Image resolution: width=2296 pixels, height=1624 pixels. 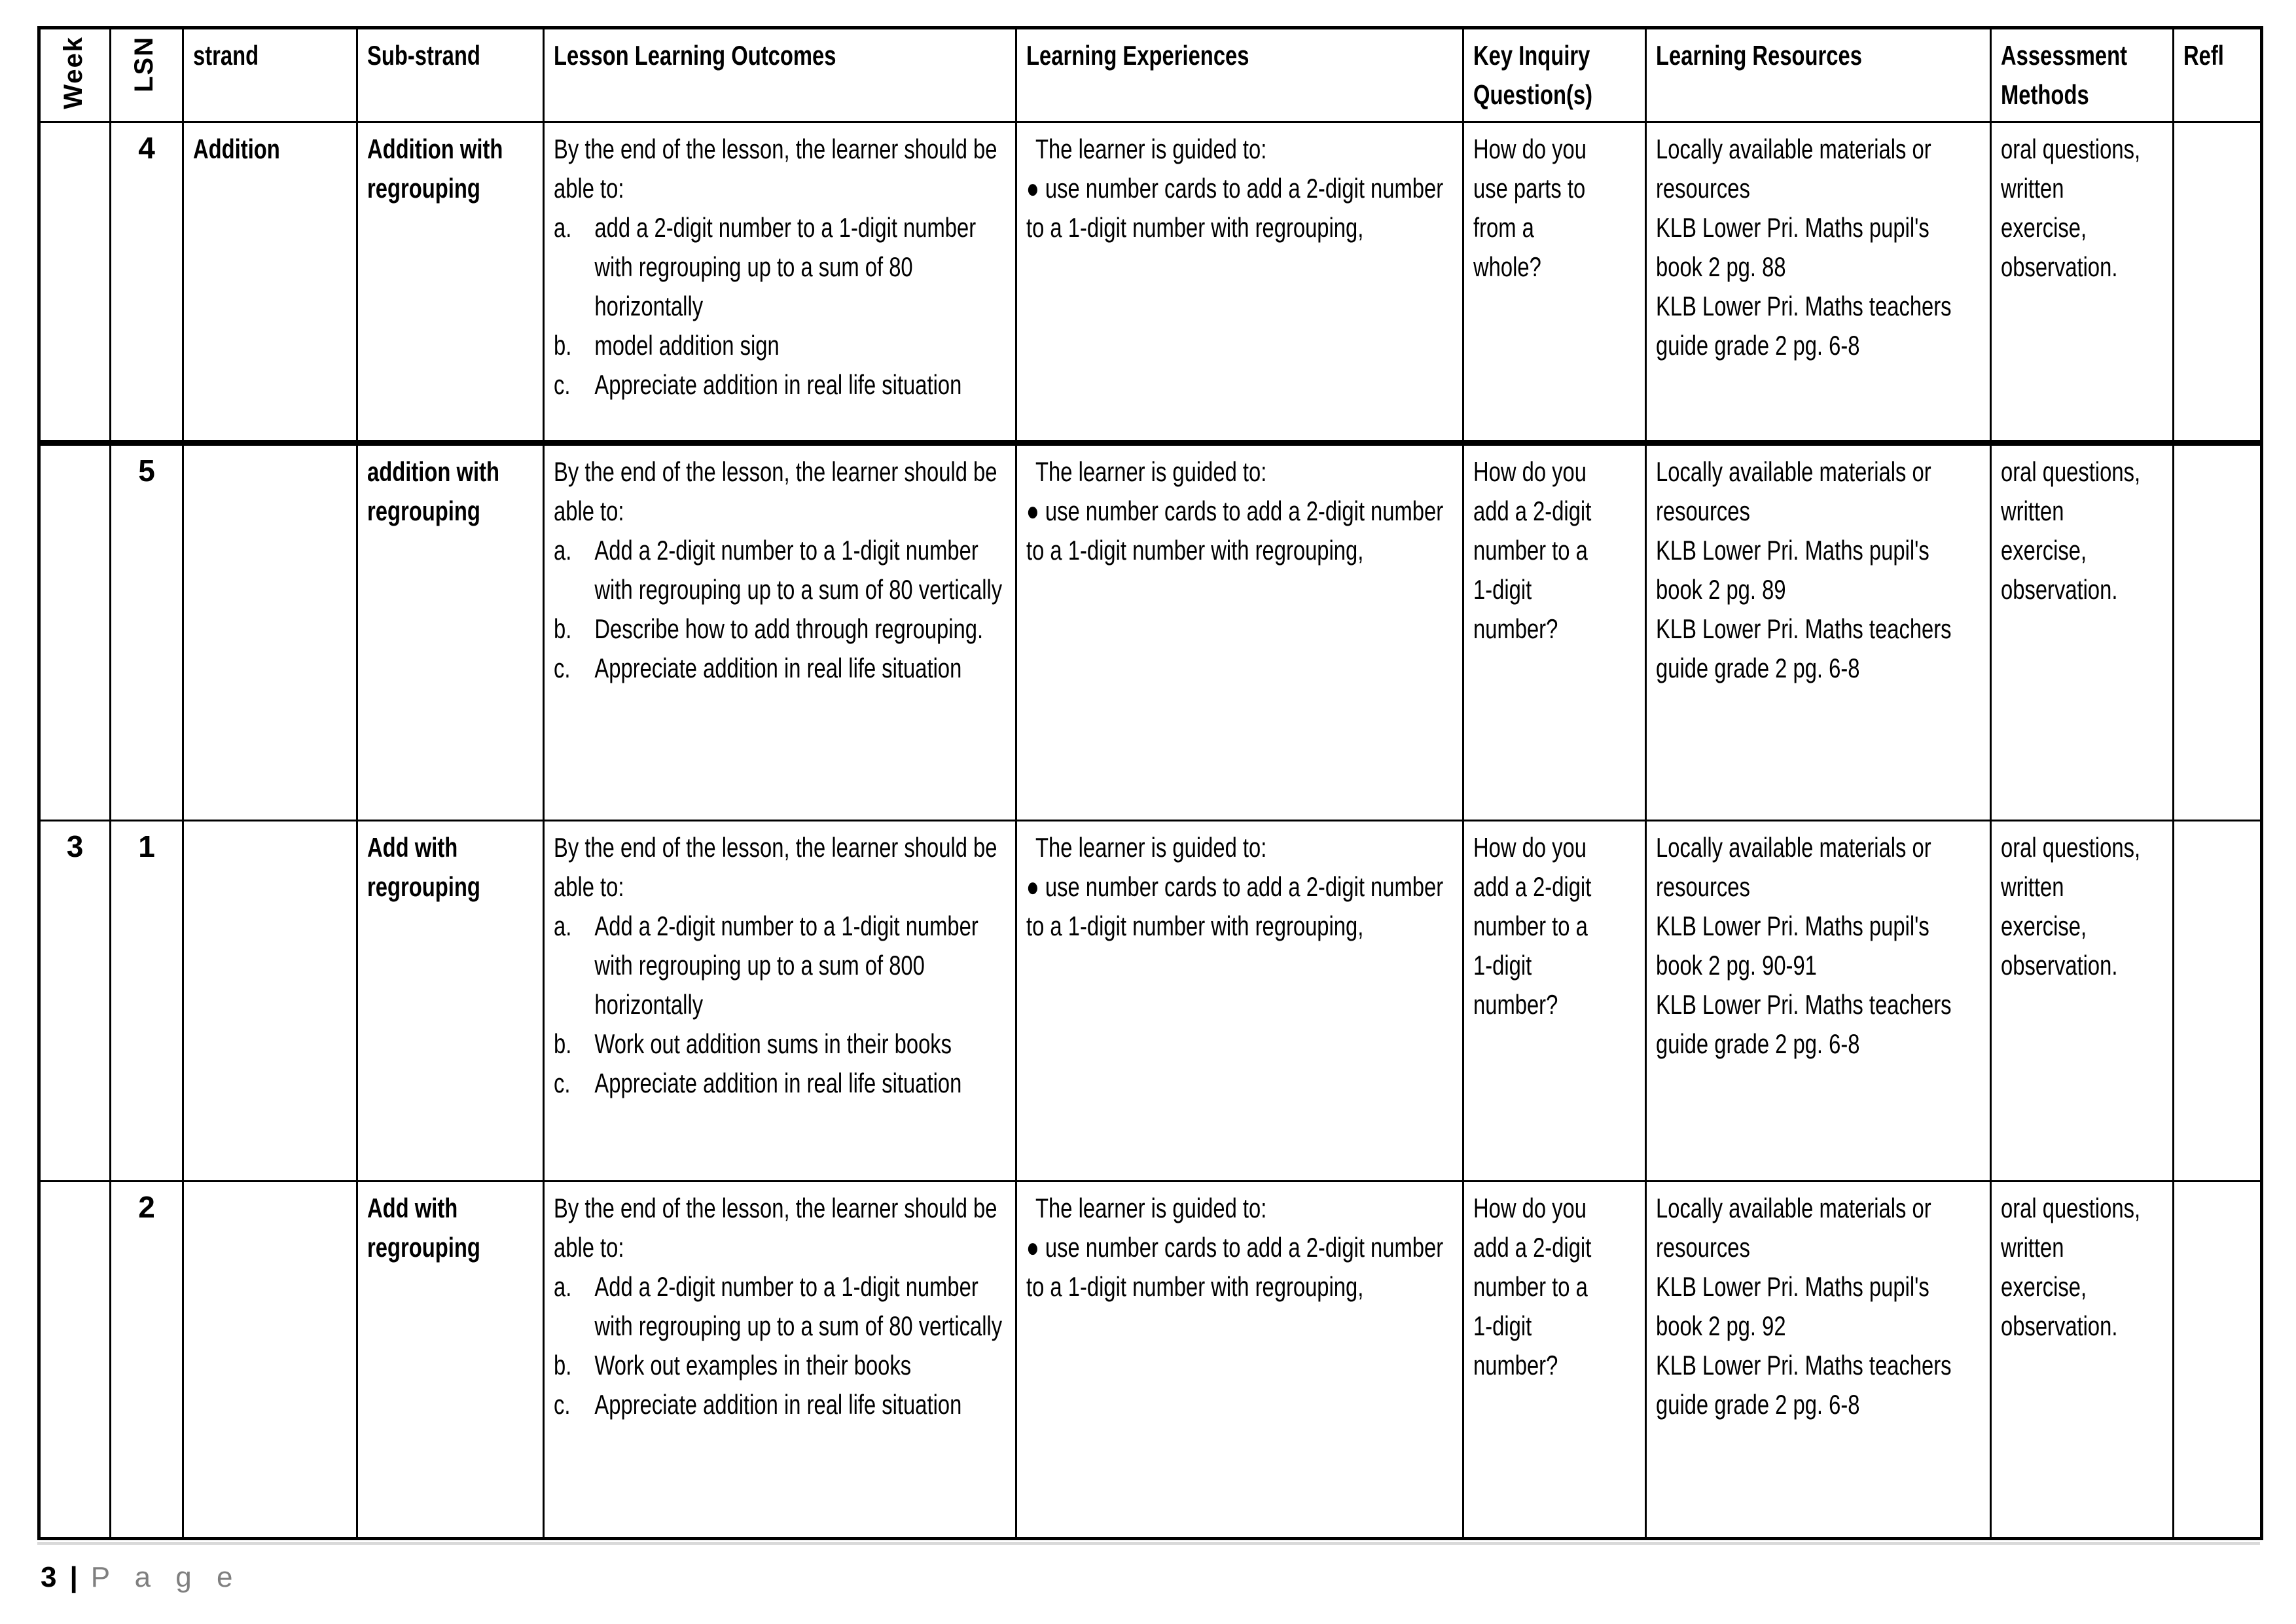 What do you see at coordinates (423, 55) in the screenshot?
I see `sub-strand-header-label: Sub-strand` at bounding box center [423, 55].